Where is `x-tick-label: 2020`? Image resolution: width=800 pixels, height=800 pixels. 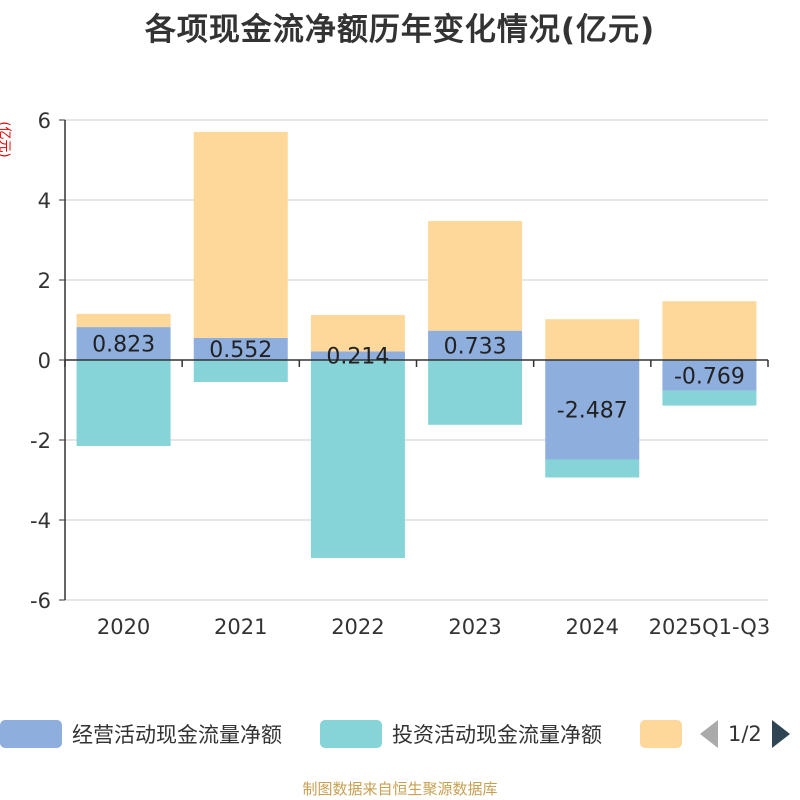 x-tick-label: 2020 is located at coordinates (123, 627).